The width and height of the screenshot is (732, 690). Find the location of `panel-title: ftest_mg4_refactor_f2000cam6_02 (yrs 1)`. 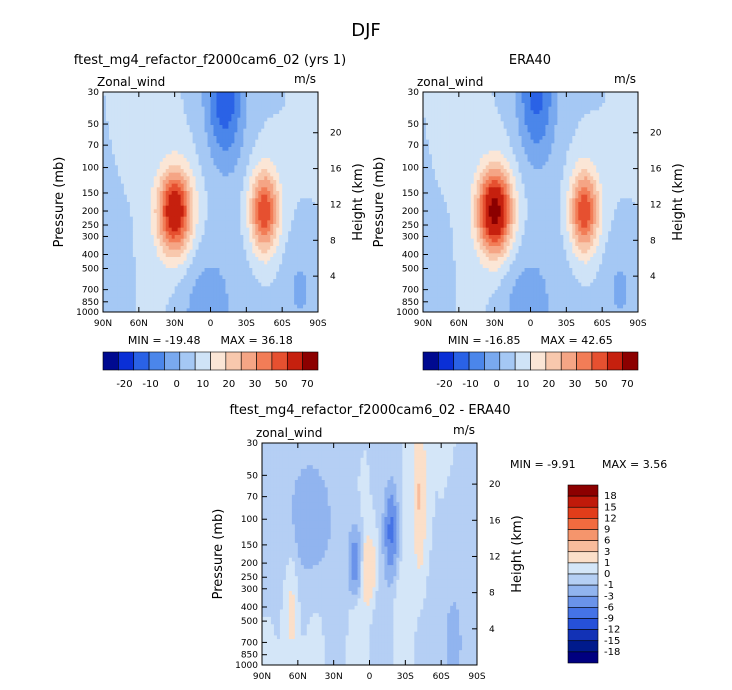

panel-title: ftest_mg4_refactor_f2000cam6_02 (yrs 1) is located at coordinates (210, 60).